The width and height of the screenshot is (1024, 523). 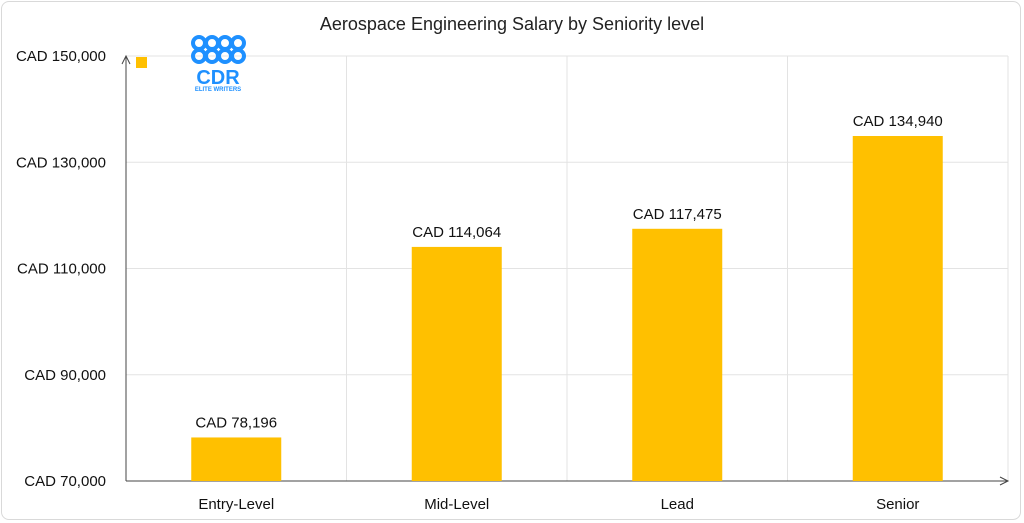 I want to click on bar-senior, so click(x=897, y=308).